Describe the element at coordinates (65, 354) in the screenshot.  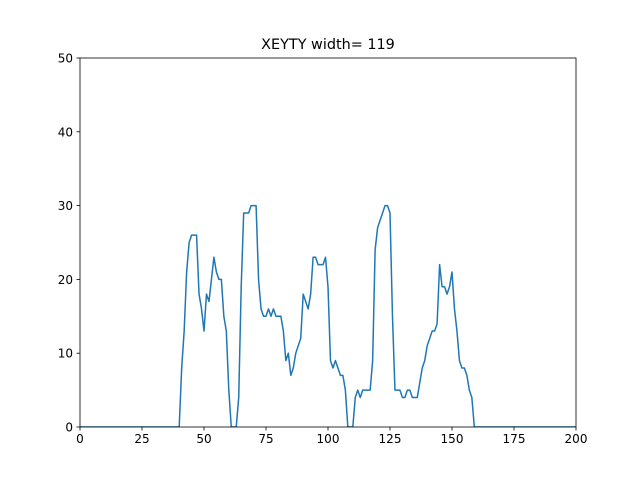
I see `y-tick-label: 10` at that location.